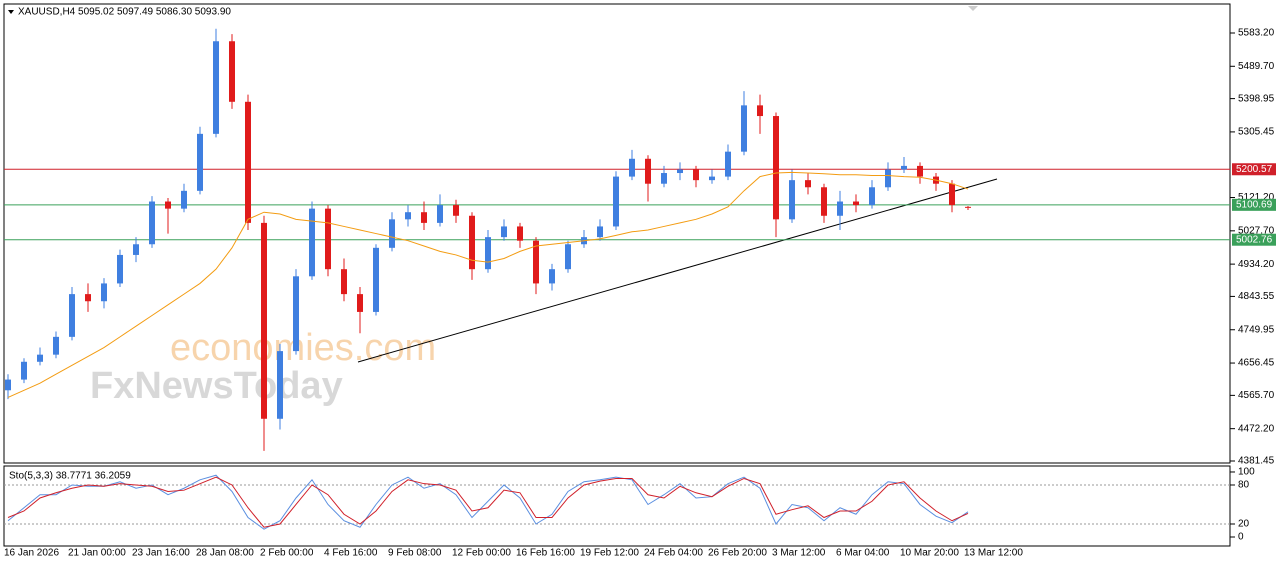 The width and height of the screenshot is (1280, 572). I want to click on scroll-marker, so click(973, 8).